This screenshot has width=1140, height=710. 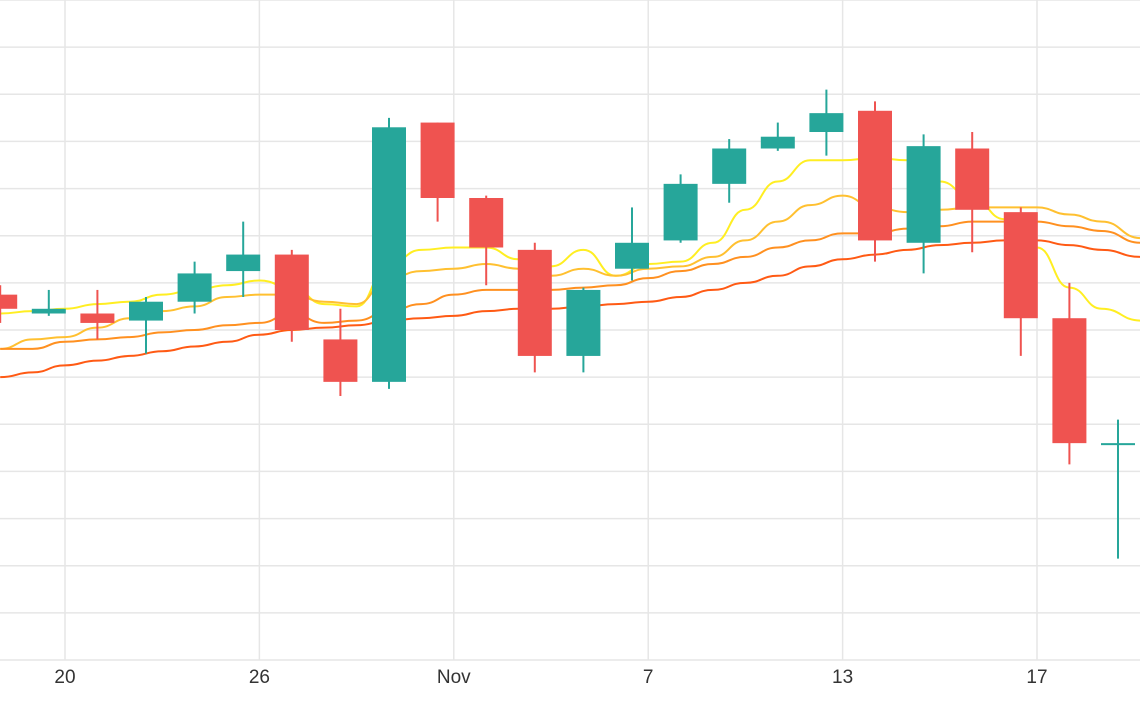 What do you see at coordinates (842, 677) in the screenshot?
I see `x-tick-label: 13` at bounding box center [842, 677].